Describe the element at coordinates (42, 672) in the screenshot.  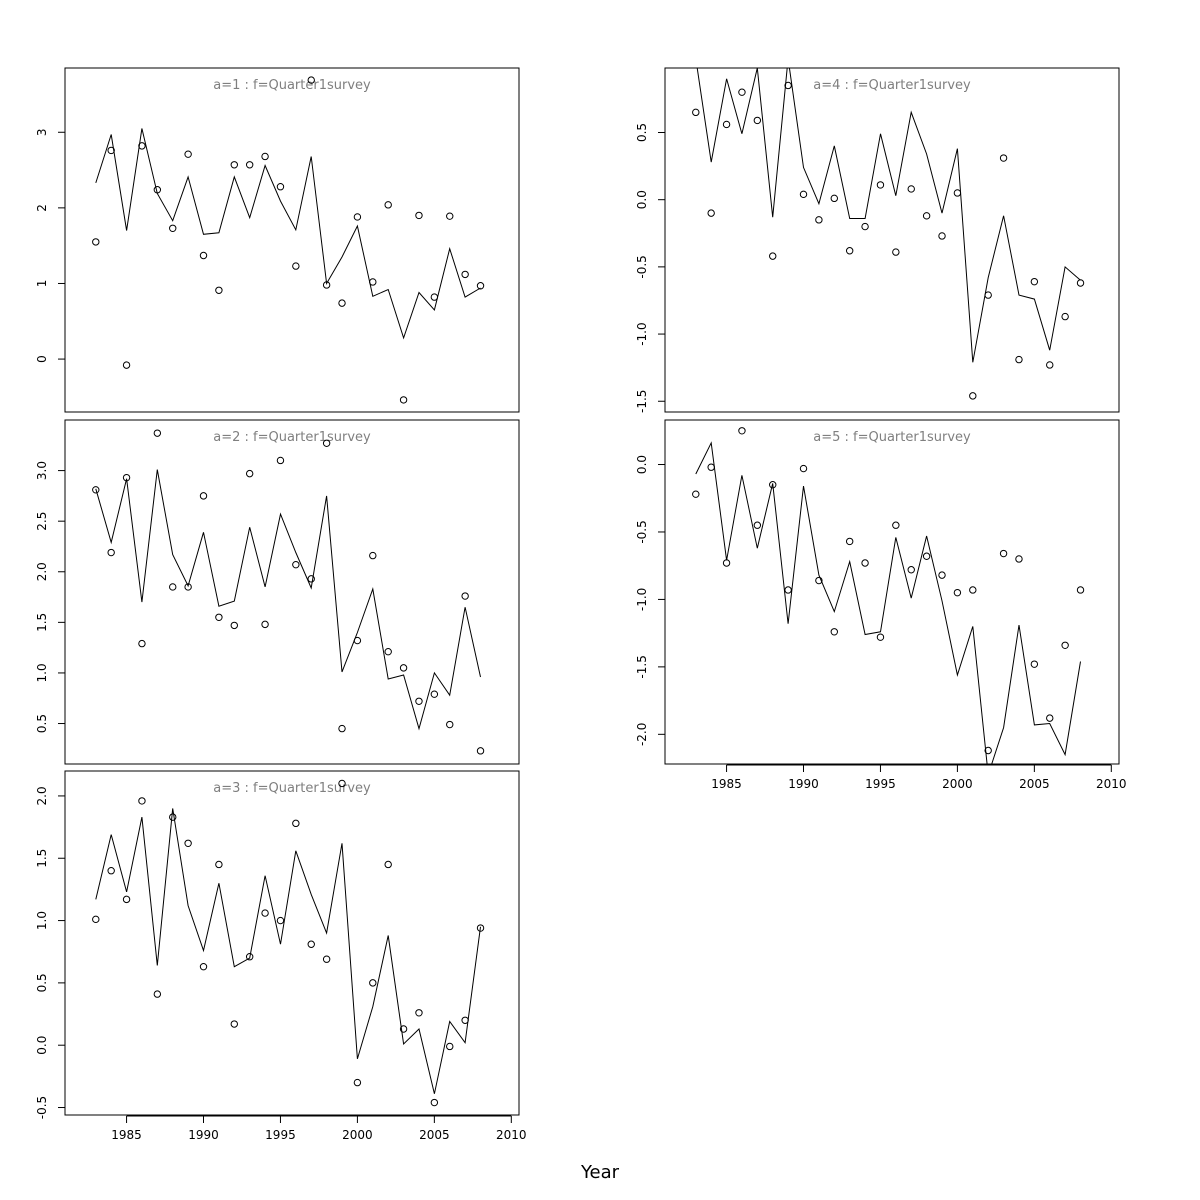
I see `panel-2-ytick-label: 1.0` at that location.